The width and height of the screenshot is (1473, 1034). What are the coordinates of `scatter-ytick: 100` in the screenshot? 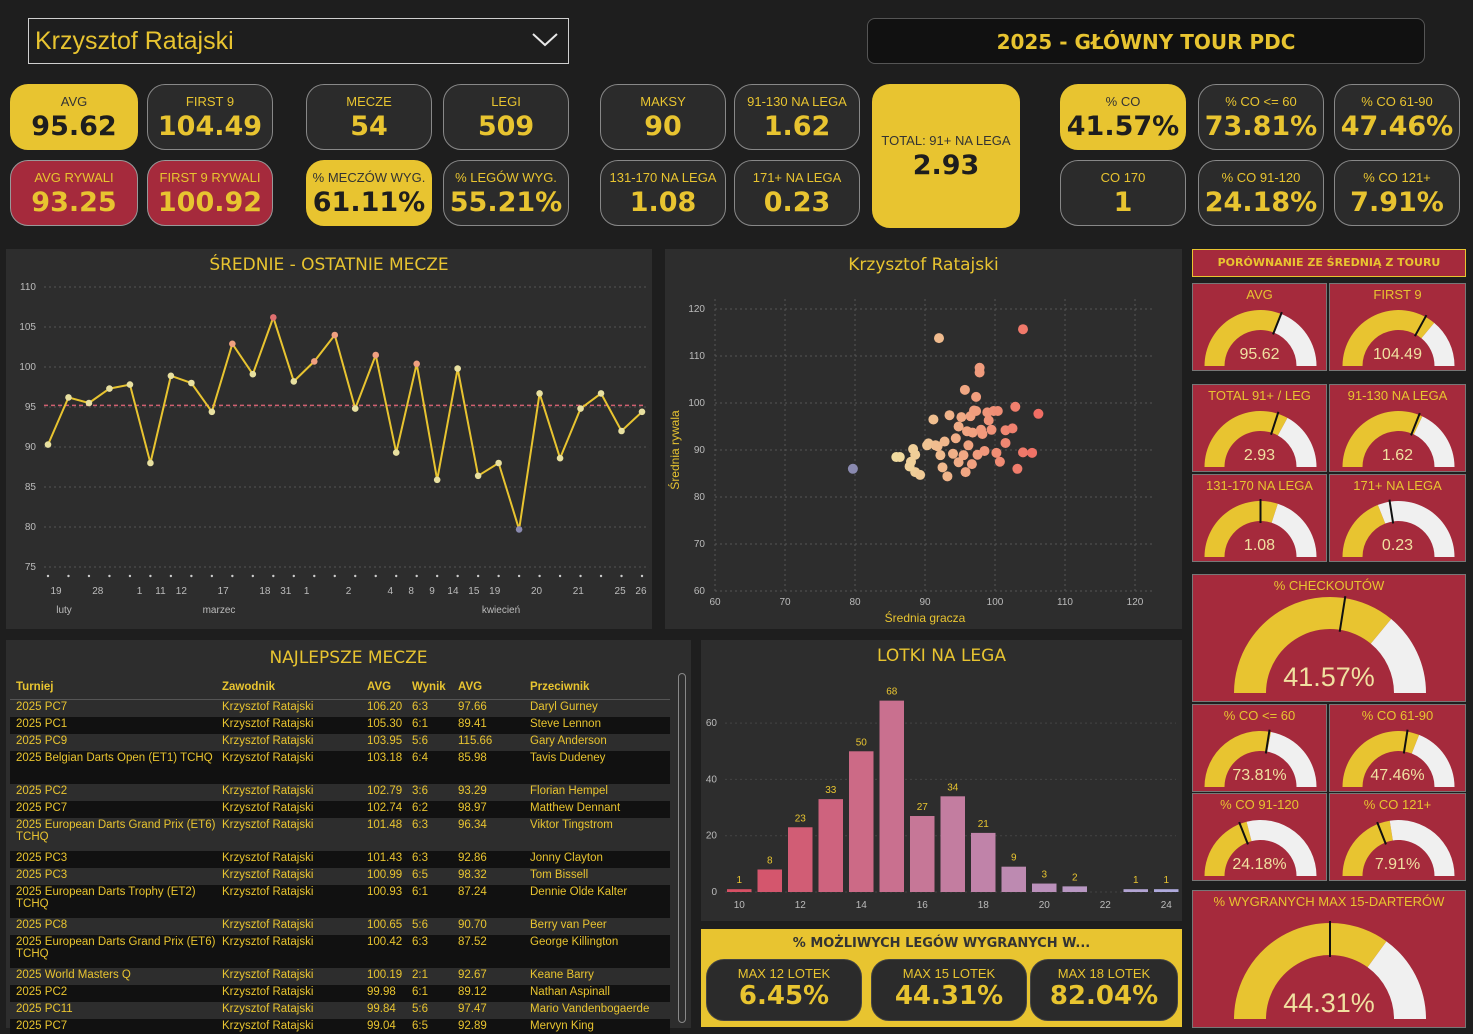 It's located at (696, 403).